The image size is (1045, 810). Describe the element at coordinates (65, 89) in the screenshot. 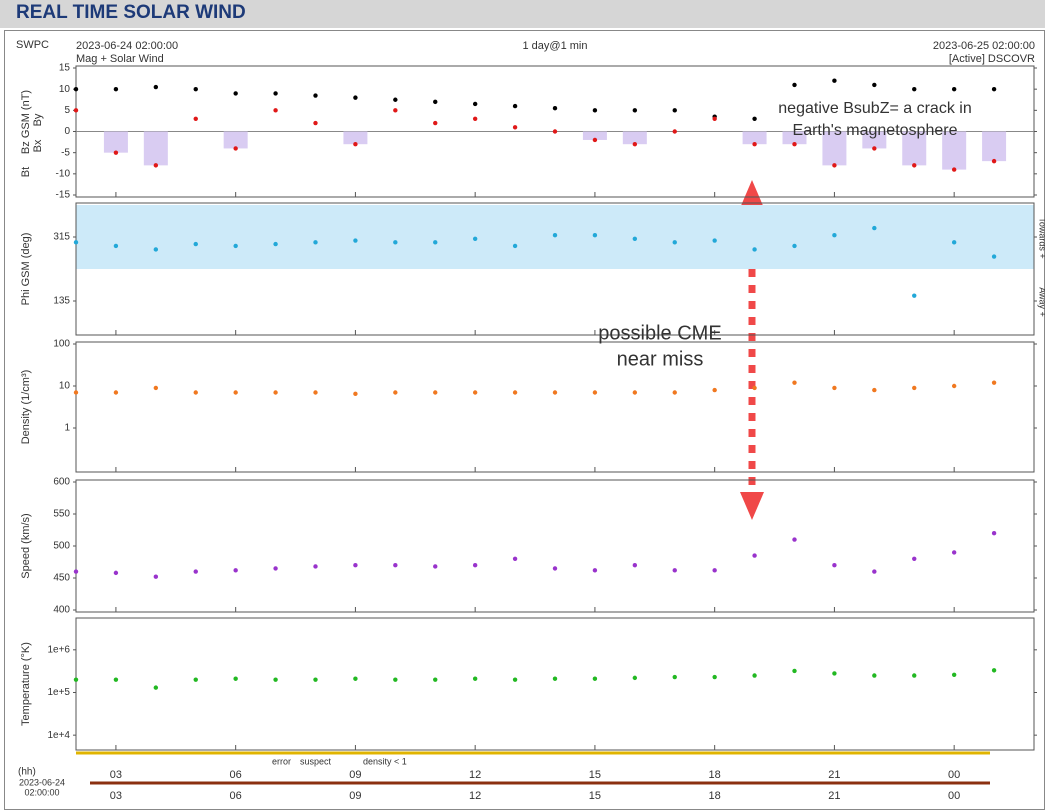

I see `y-tick-label: 10` at that location.